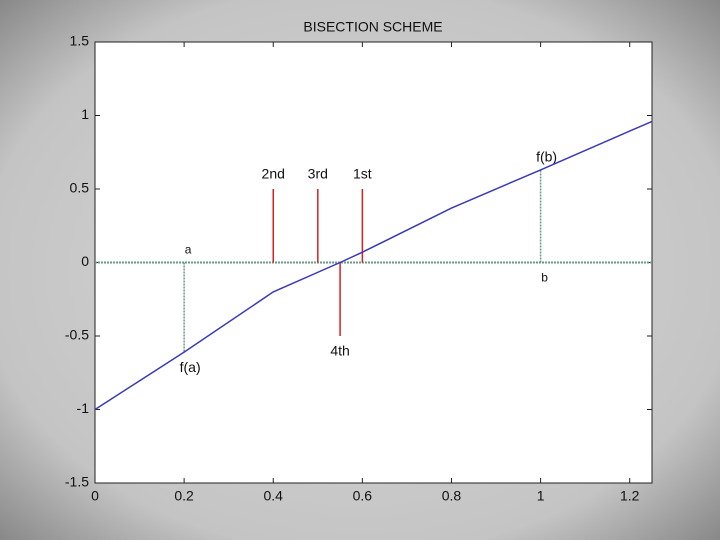 This screenshot has height=540, width=720. Describe the element at coordinates (273, 174) in the screenshot. I see `iteration-label: 2nd` at that location.